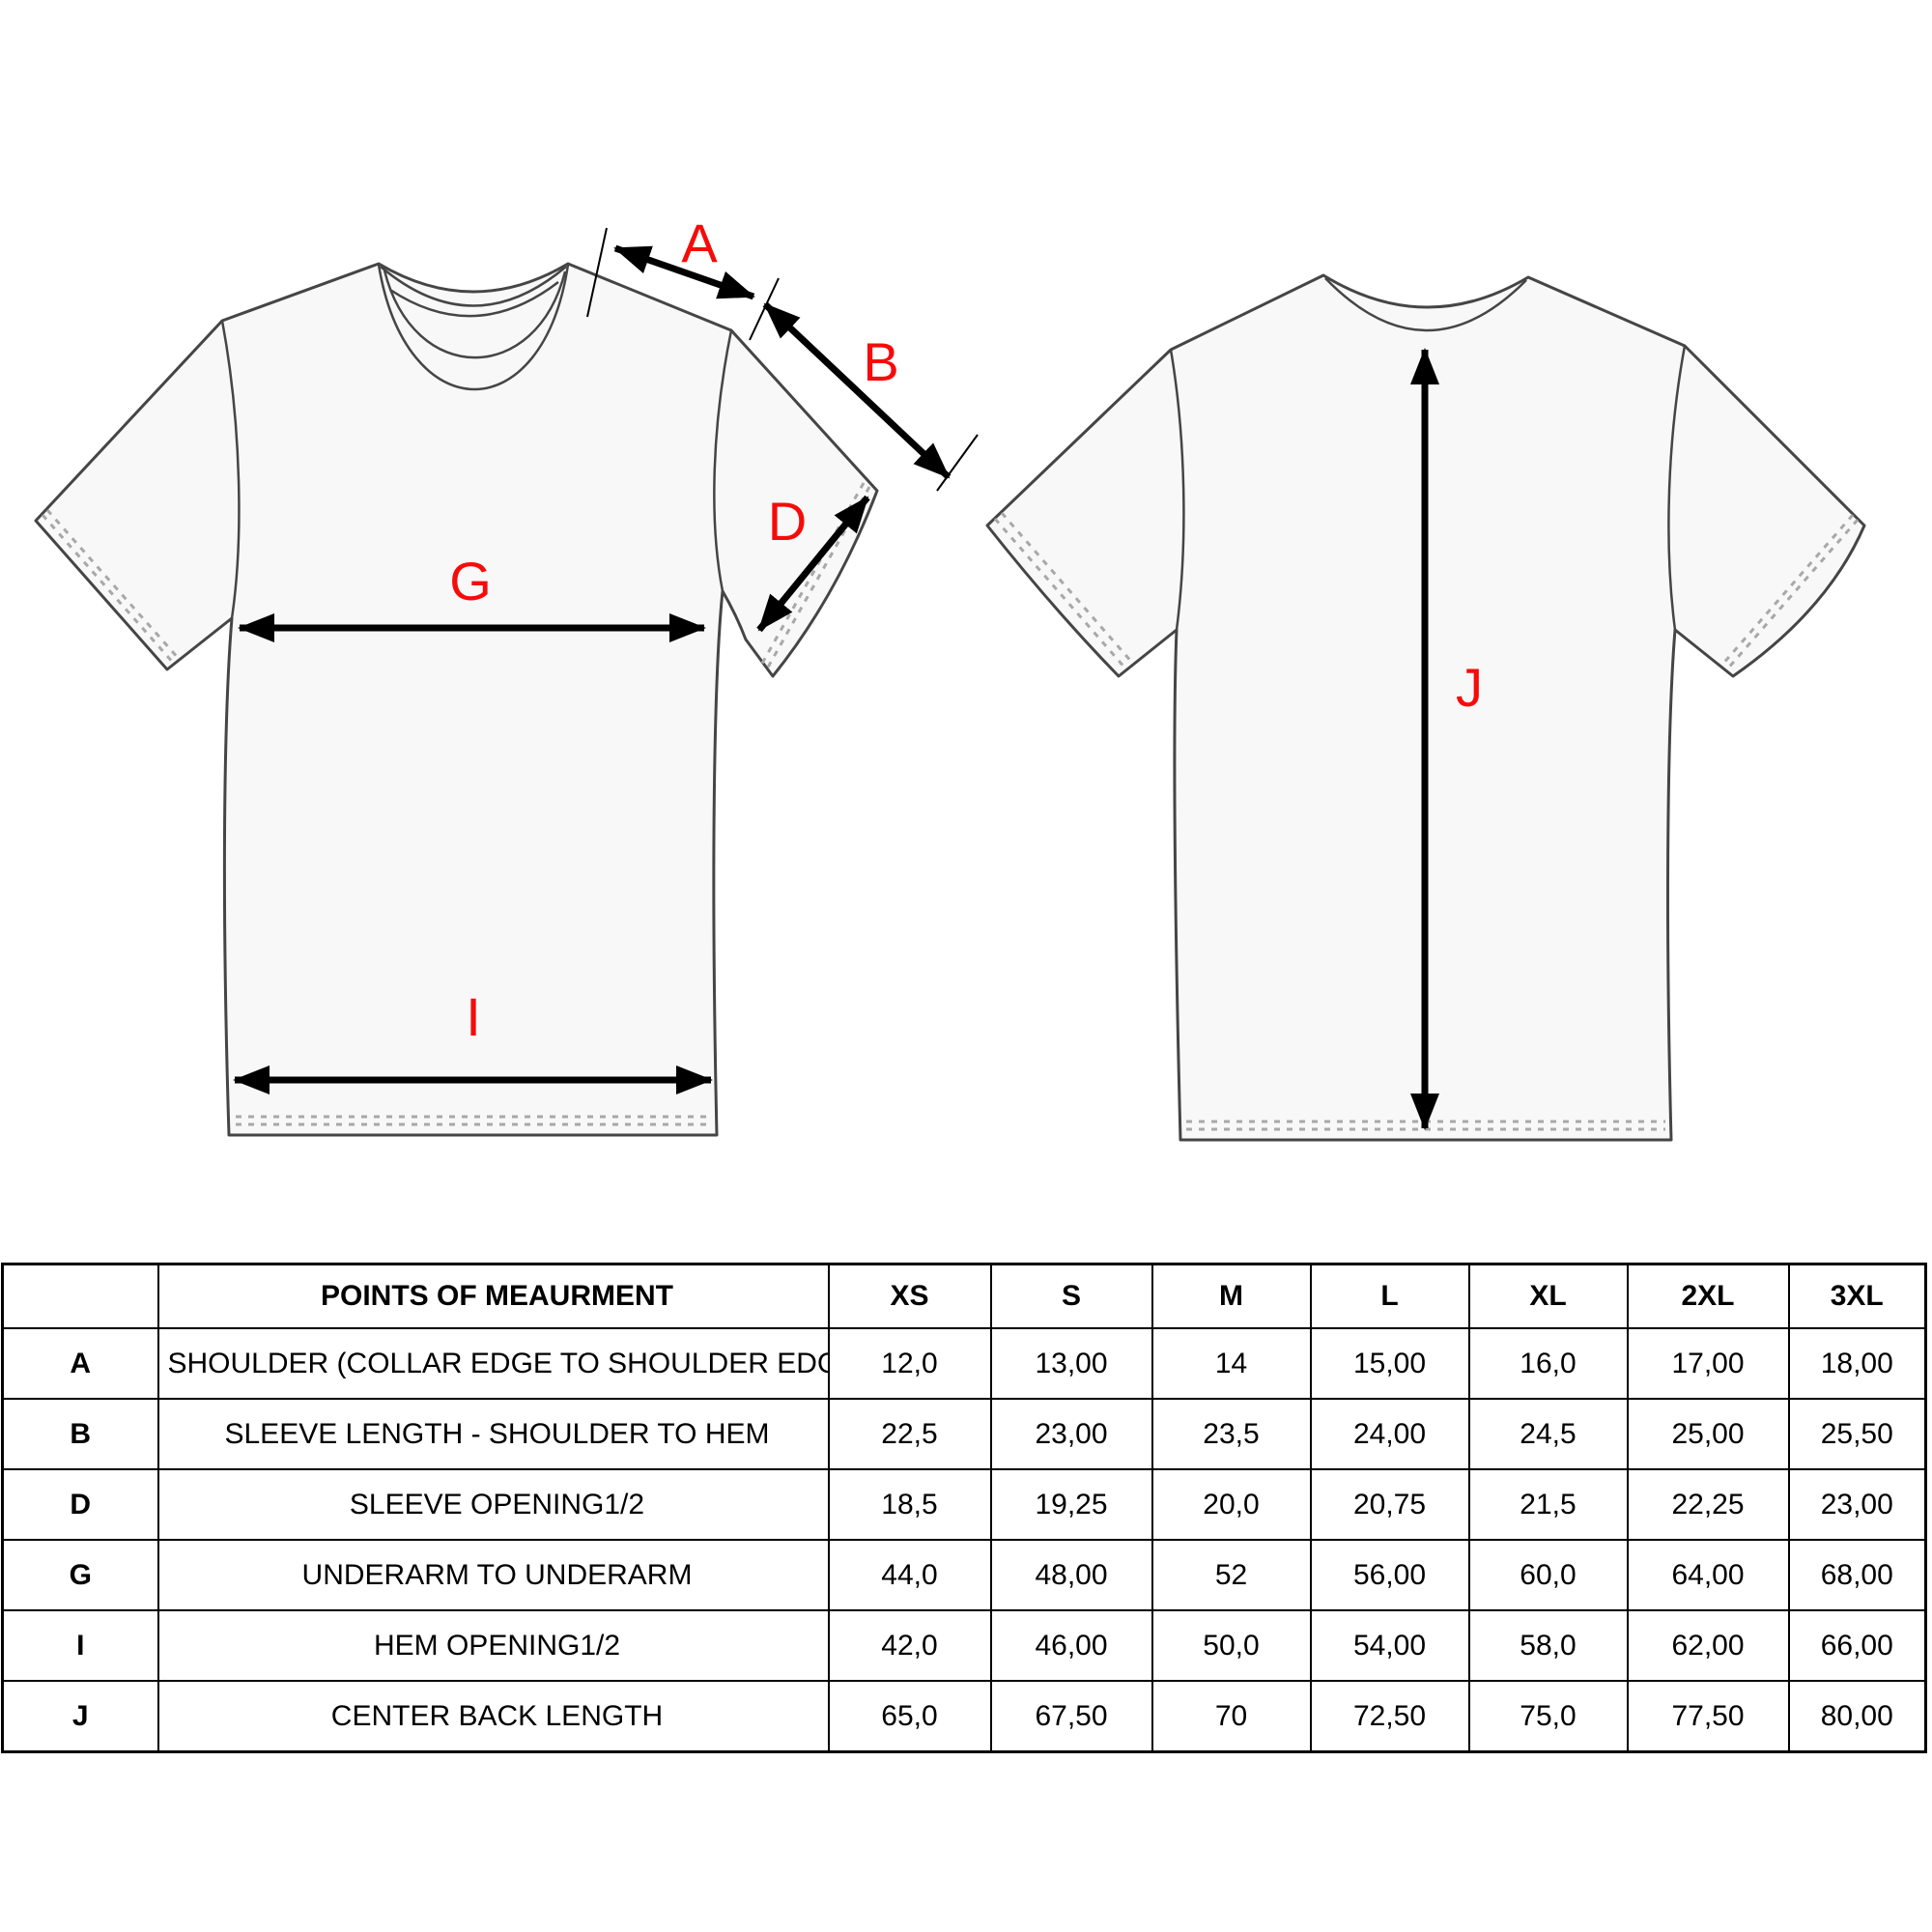  I want to click on label-a: A, so click(699, 243).